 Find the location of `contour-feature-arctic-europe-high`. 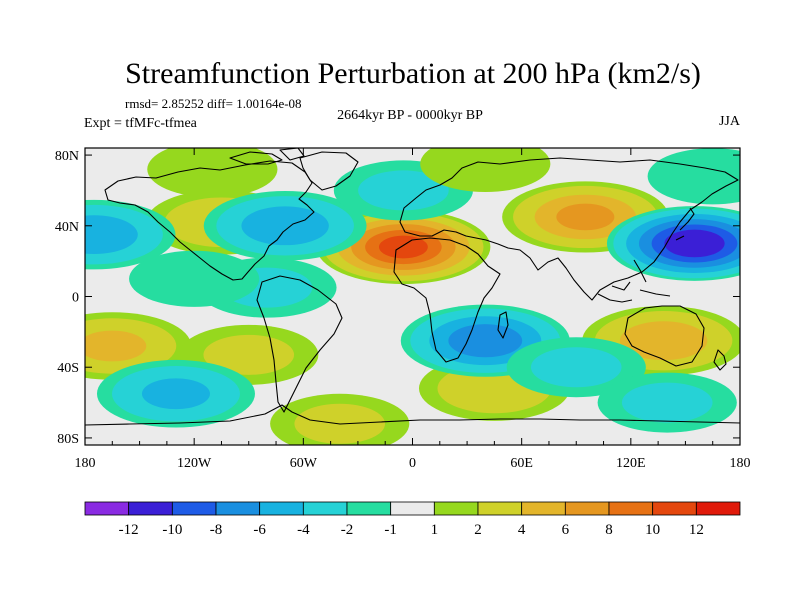

contour-feature-arctic-europe-high is located at coordinates (485, 170).